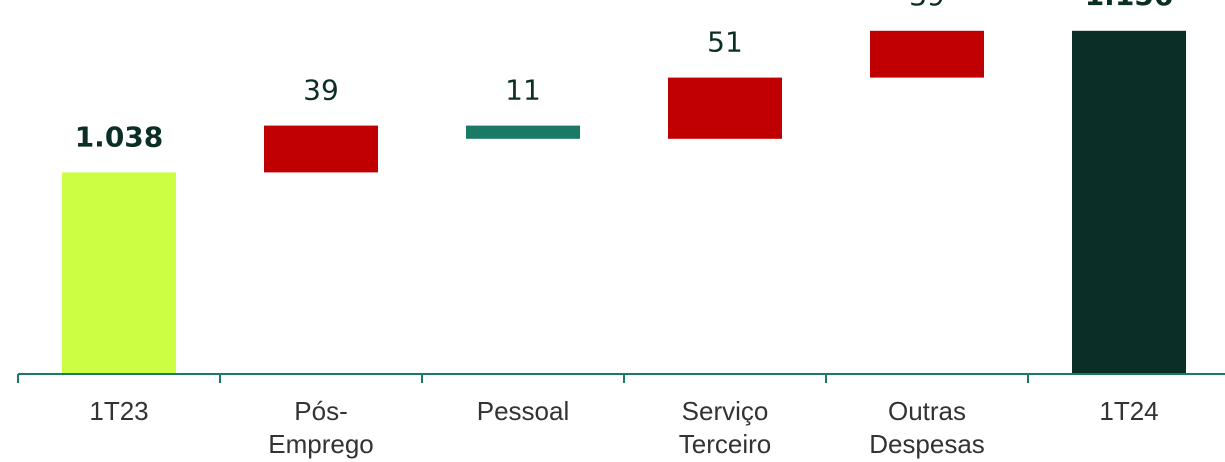 The image size is (1225, 462). Describe the element at coordinates (321, 427) in the screenshot. I see `category-label-2: Pós-Emprego` at that location.